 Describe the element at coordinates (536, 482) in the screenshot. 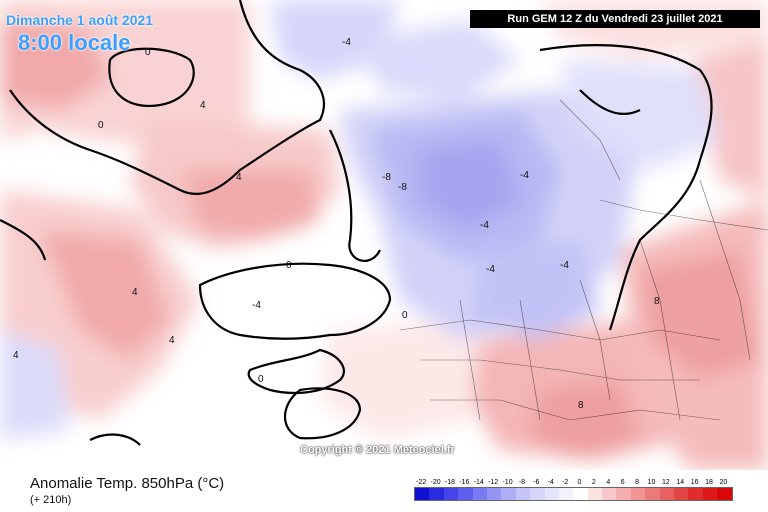

I see `scale-value-label: -6` at that location.